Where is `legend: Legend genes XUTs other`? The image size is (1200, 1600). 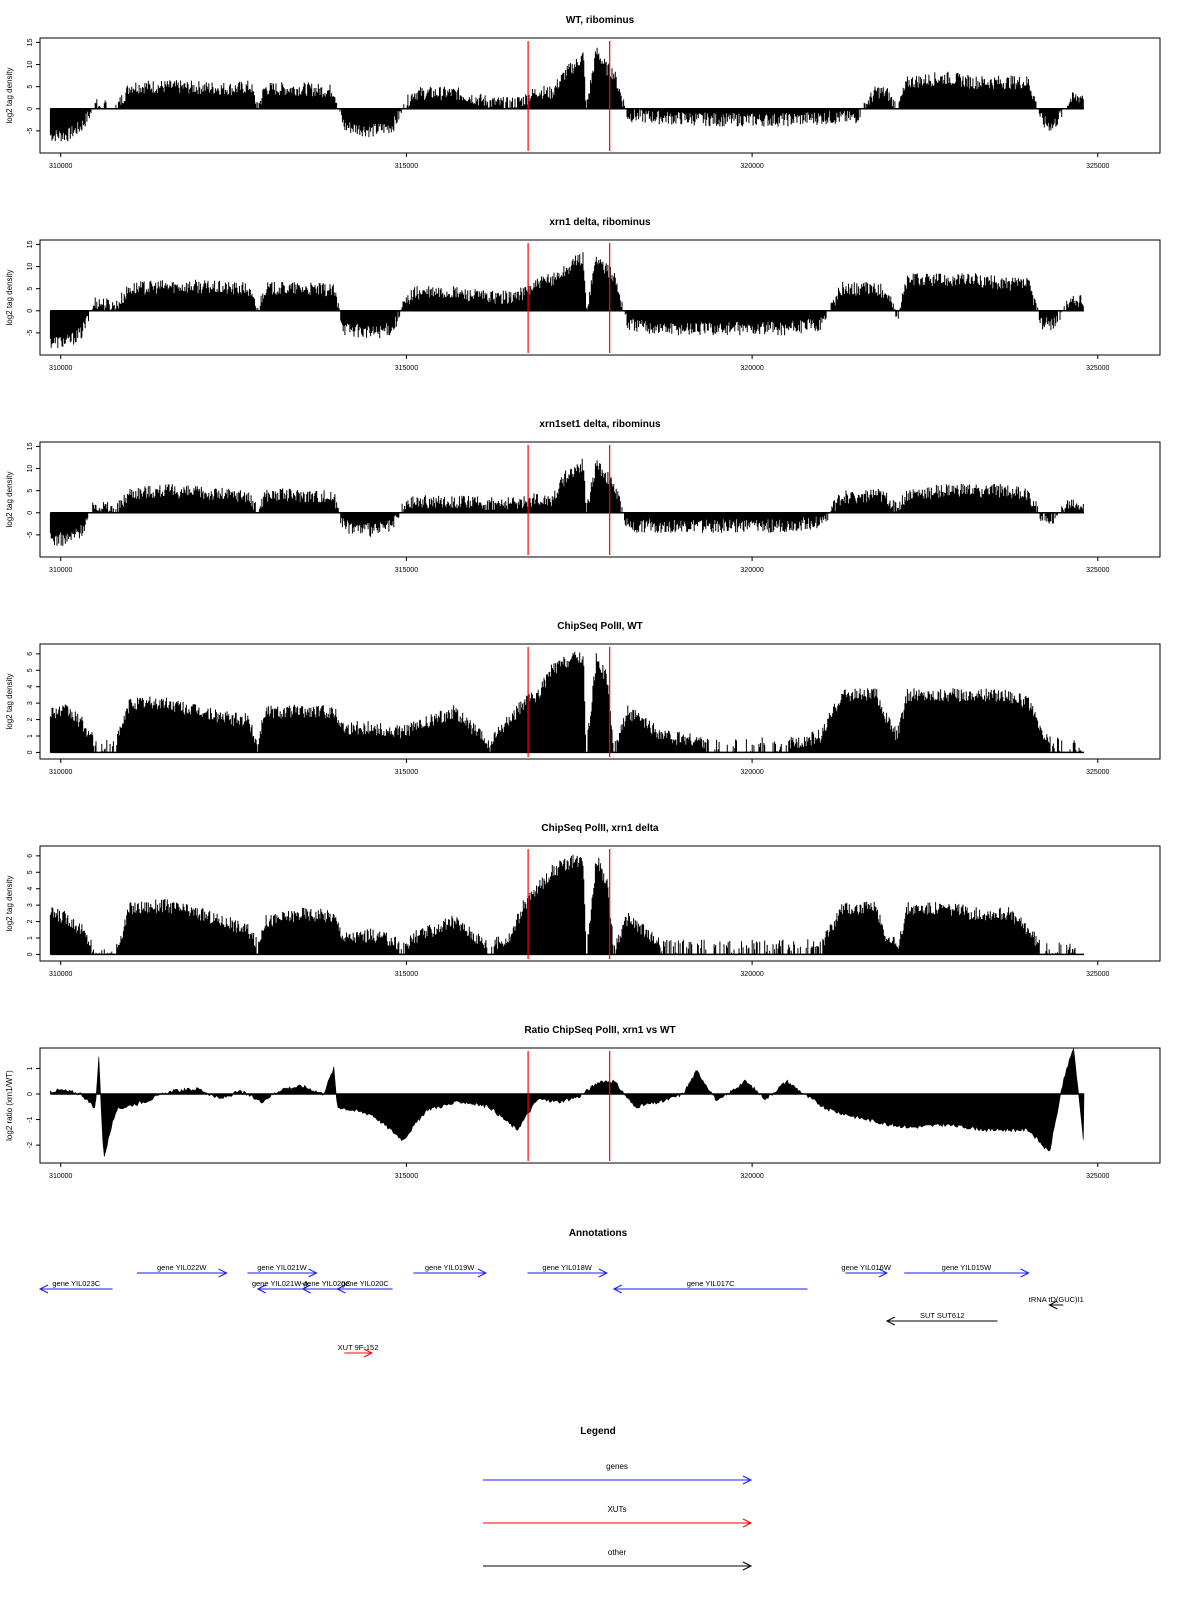
legend: Legend genes XUTs other is located at coordinates (618, 1498).